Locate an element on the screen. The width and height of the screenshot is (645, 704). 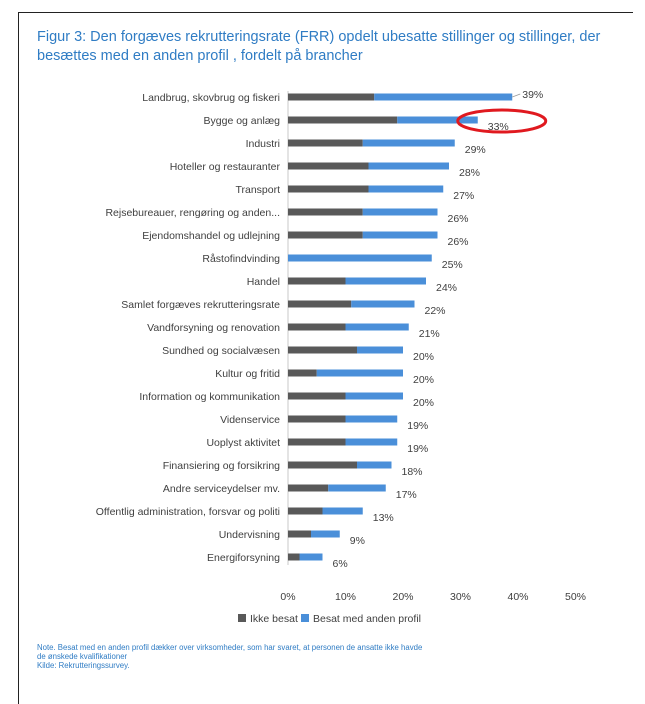
category-label: Andre serviceydelser mv. is located at coordinates (221, 489).